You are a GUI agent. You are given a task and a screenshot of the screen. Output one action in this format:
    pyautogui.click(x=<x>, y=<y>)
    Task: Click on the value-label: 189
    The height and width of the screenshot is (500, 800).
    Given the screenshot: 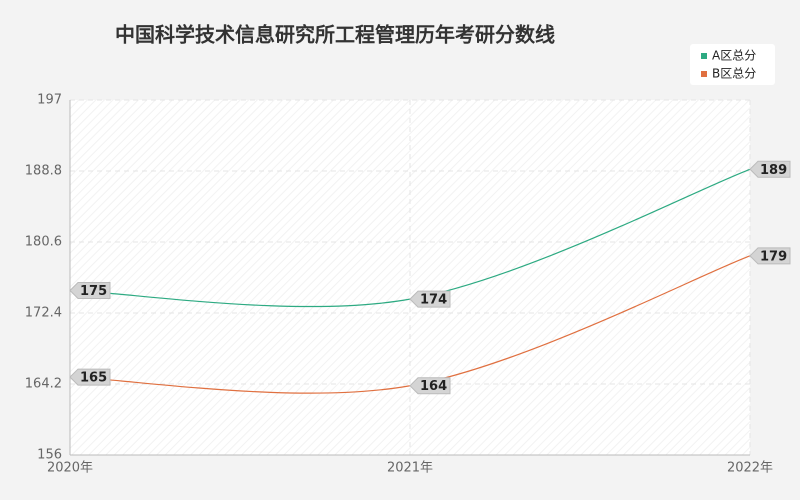 What is the action you would take?
    pyautogui.click(x=773, y=170)
    